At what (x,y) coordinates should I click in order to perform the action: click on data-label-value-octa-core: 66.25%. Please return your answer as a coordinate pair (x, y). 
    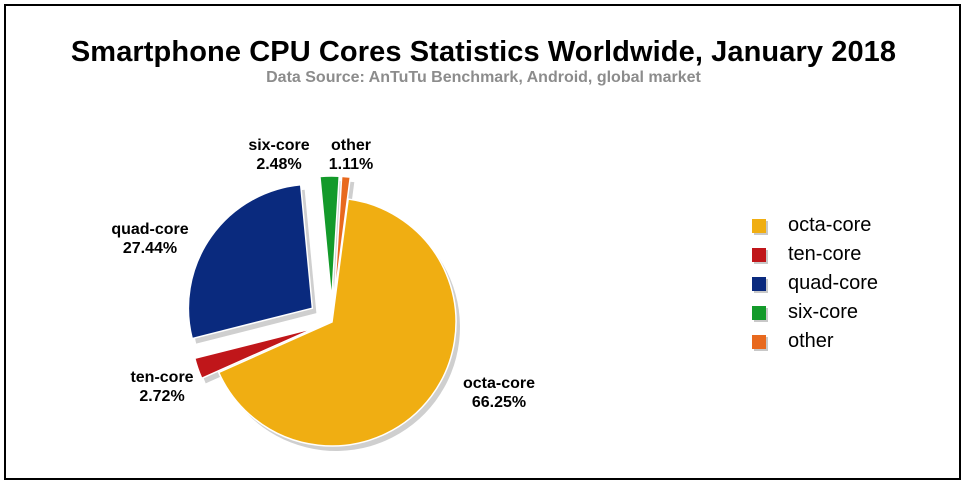
    Looking at the image, I should click on (499, 402).